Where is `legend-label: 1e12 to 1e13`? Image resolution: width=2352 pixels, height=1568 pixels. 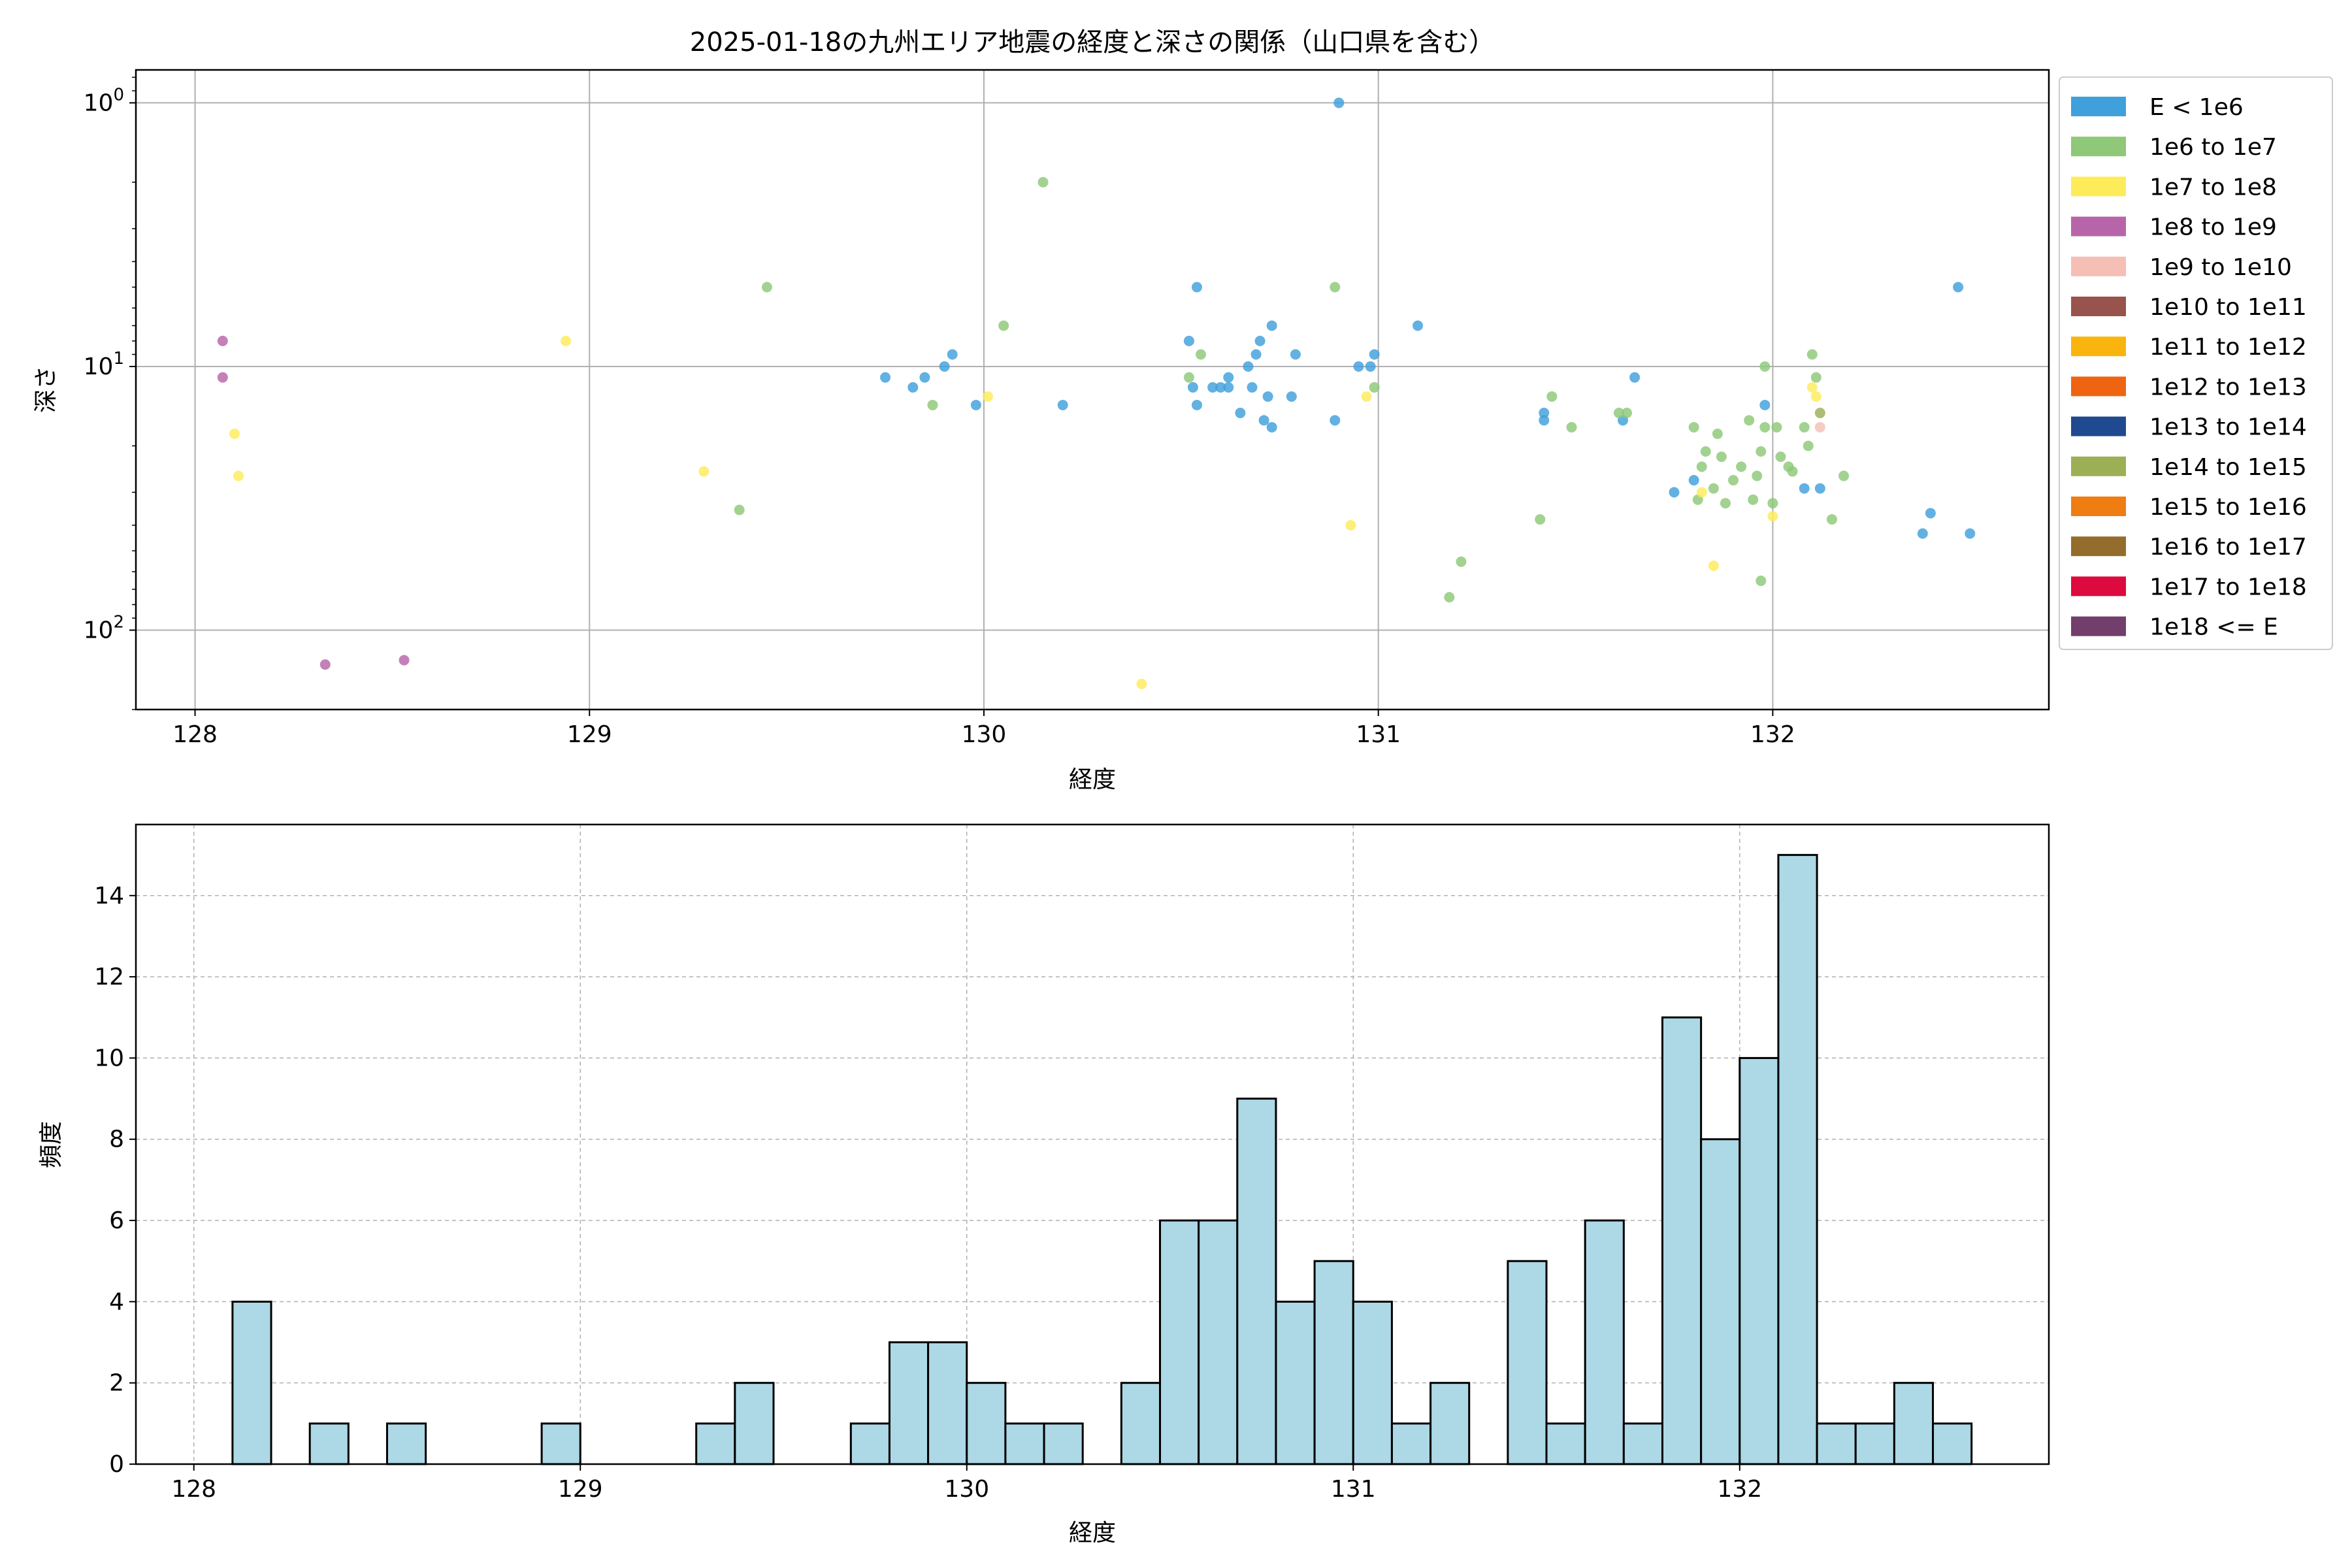 legend-label: 1e12 to 1e13 is located at coordinates (2228, 387).